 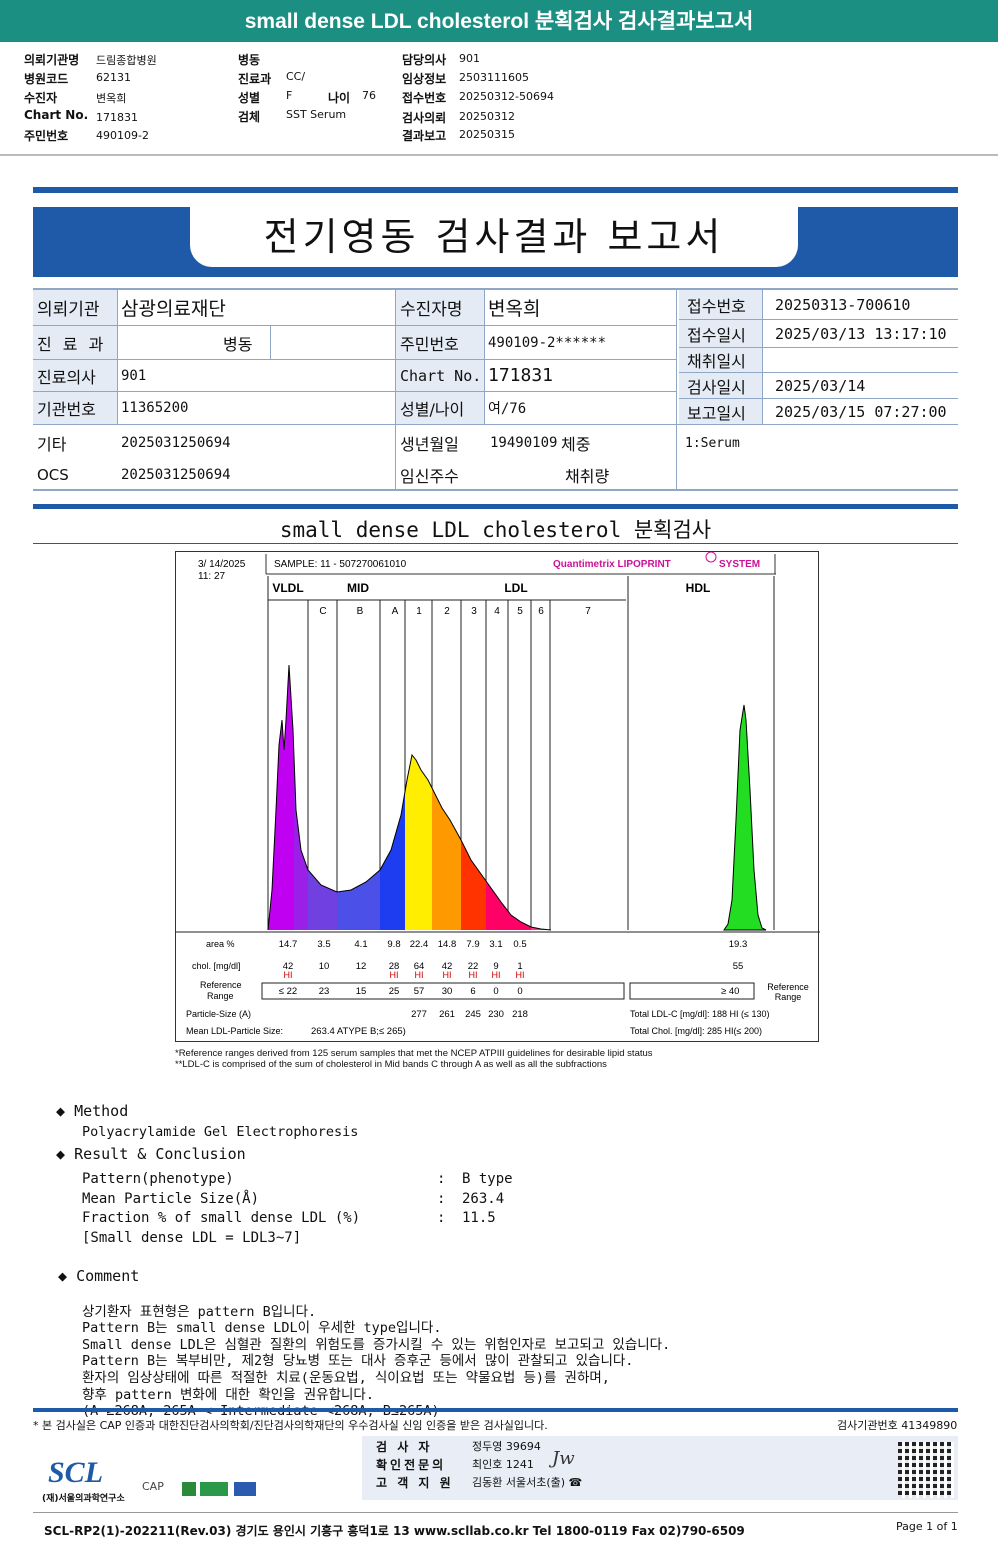 What do you see at coordinates (424, 79) in the screenshot?
I see `header-clinical-label: 임상정보` at bounding box center [424, 79].